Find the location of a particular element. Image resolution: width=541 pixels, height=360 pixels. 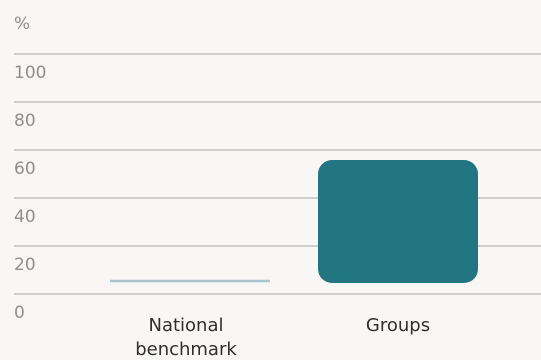

y-tick-label-60: 60 is located at coordinates (25, 169).